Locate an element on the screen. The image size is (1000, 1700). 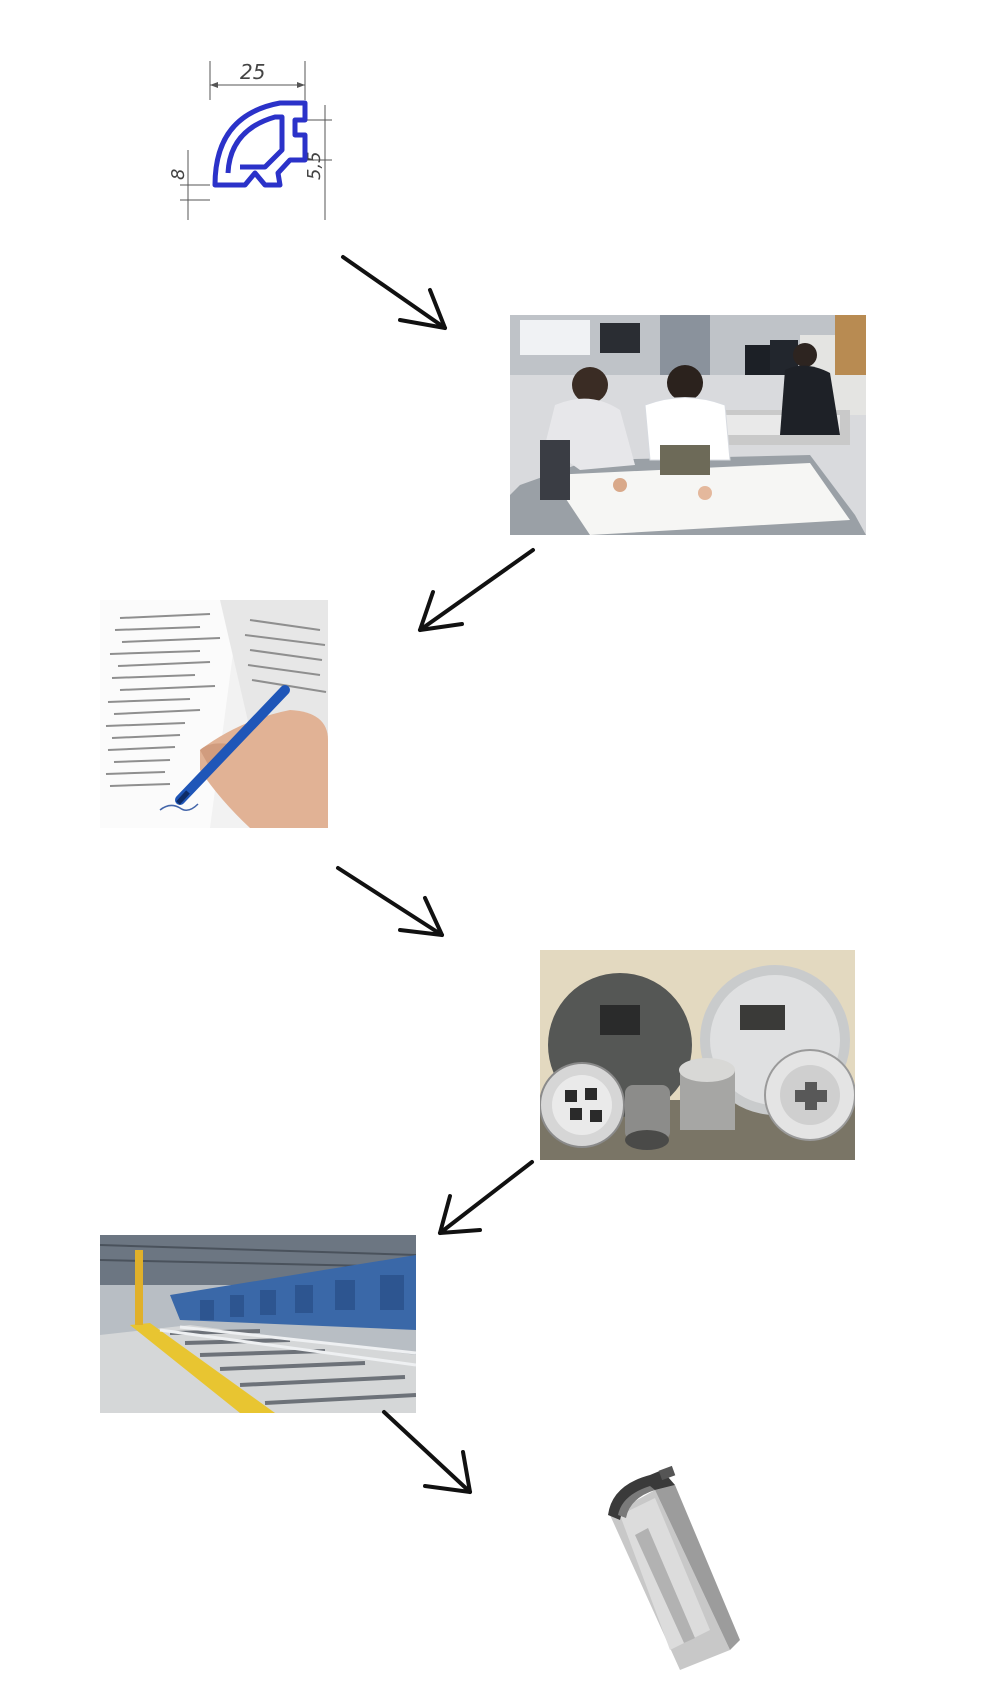
contract-signing is located at coordinates (214, 714).